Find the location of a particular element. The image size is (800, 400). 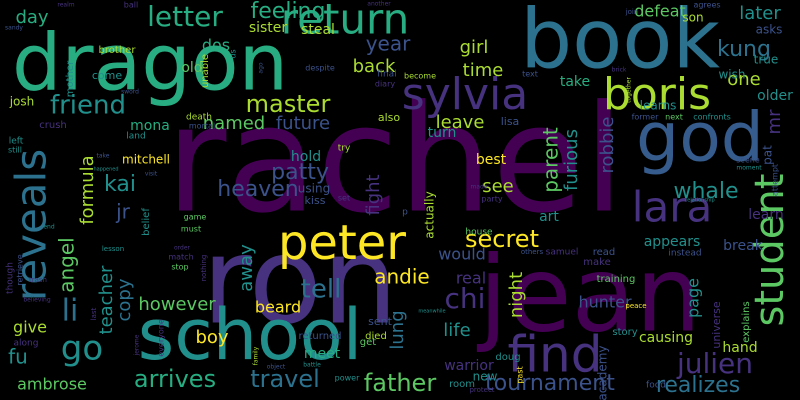

word-trash: trash is located at coordinates (38, 280).